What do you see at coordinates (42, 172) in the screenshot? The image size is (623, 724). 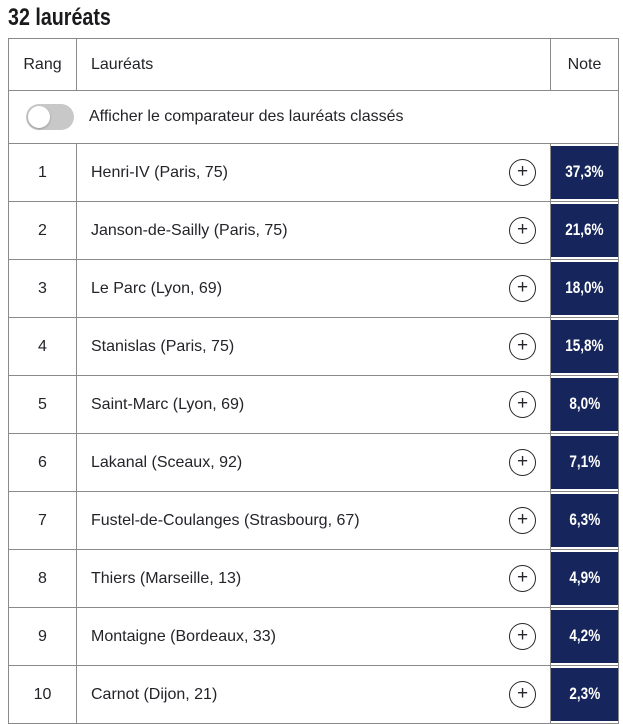 I see `rank-cell: 1` at bounding box center [42, 172].